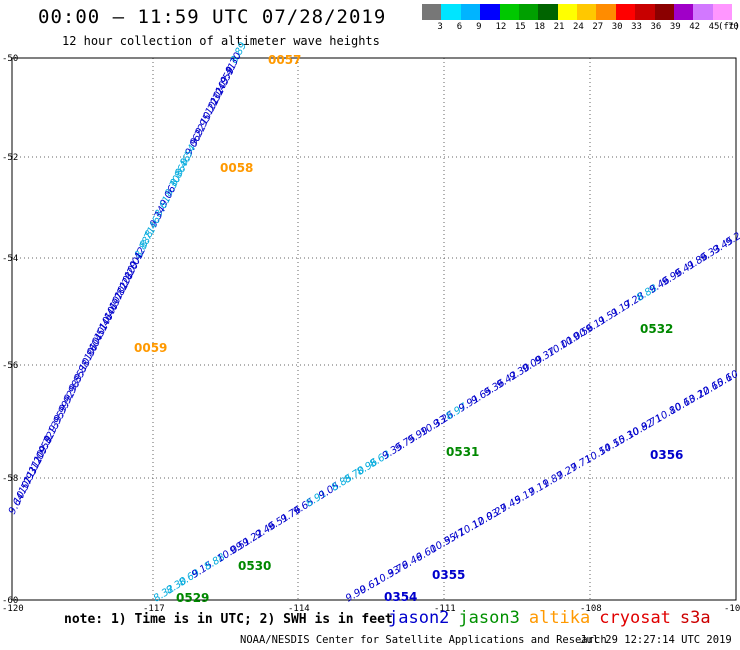 The image size is (740, 650). I want to click on lon-label: -111, so click(445, 609).